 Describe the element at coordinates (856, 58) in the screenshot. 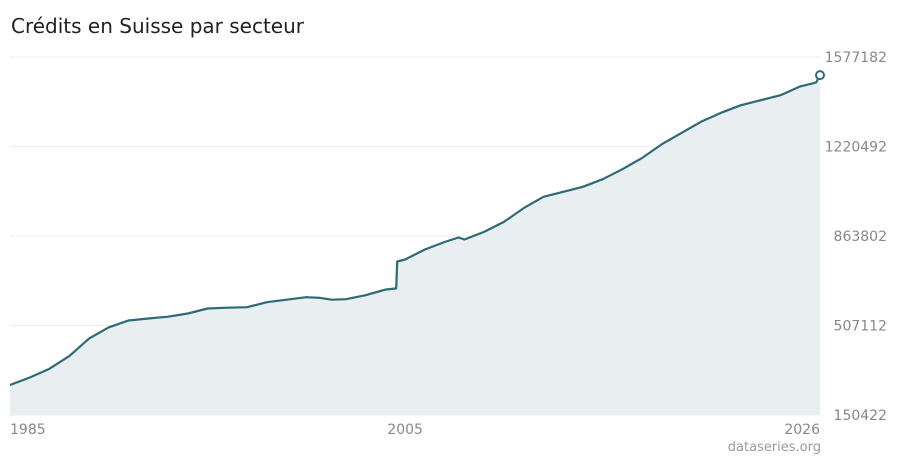

I see `y-tick-label: 1577182` at that location.